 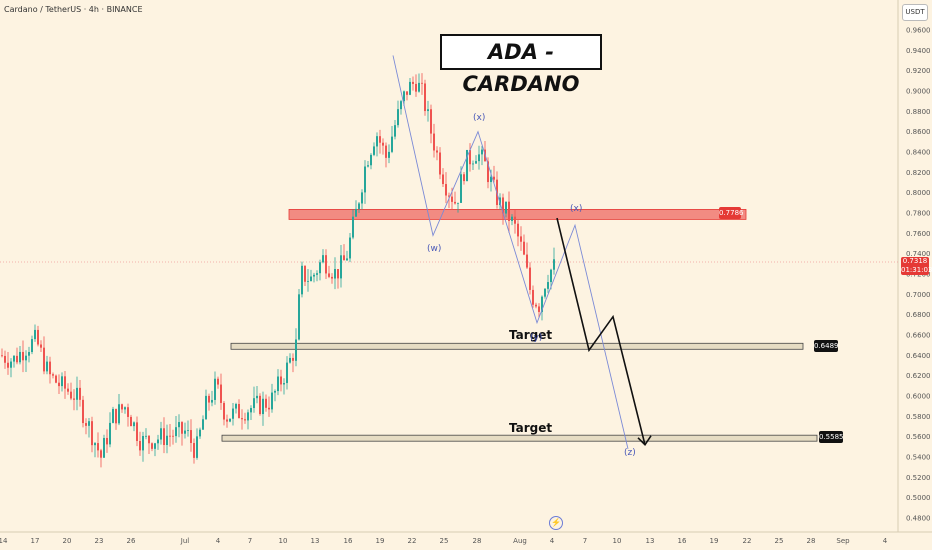 I want to click on target-price-tag-1: 0.6489, so click(x=826, y=346).